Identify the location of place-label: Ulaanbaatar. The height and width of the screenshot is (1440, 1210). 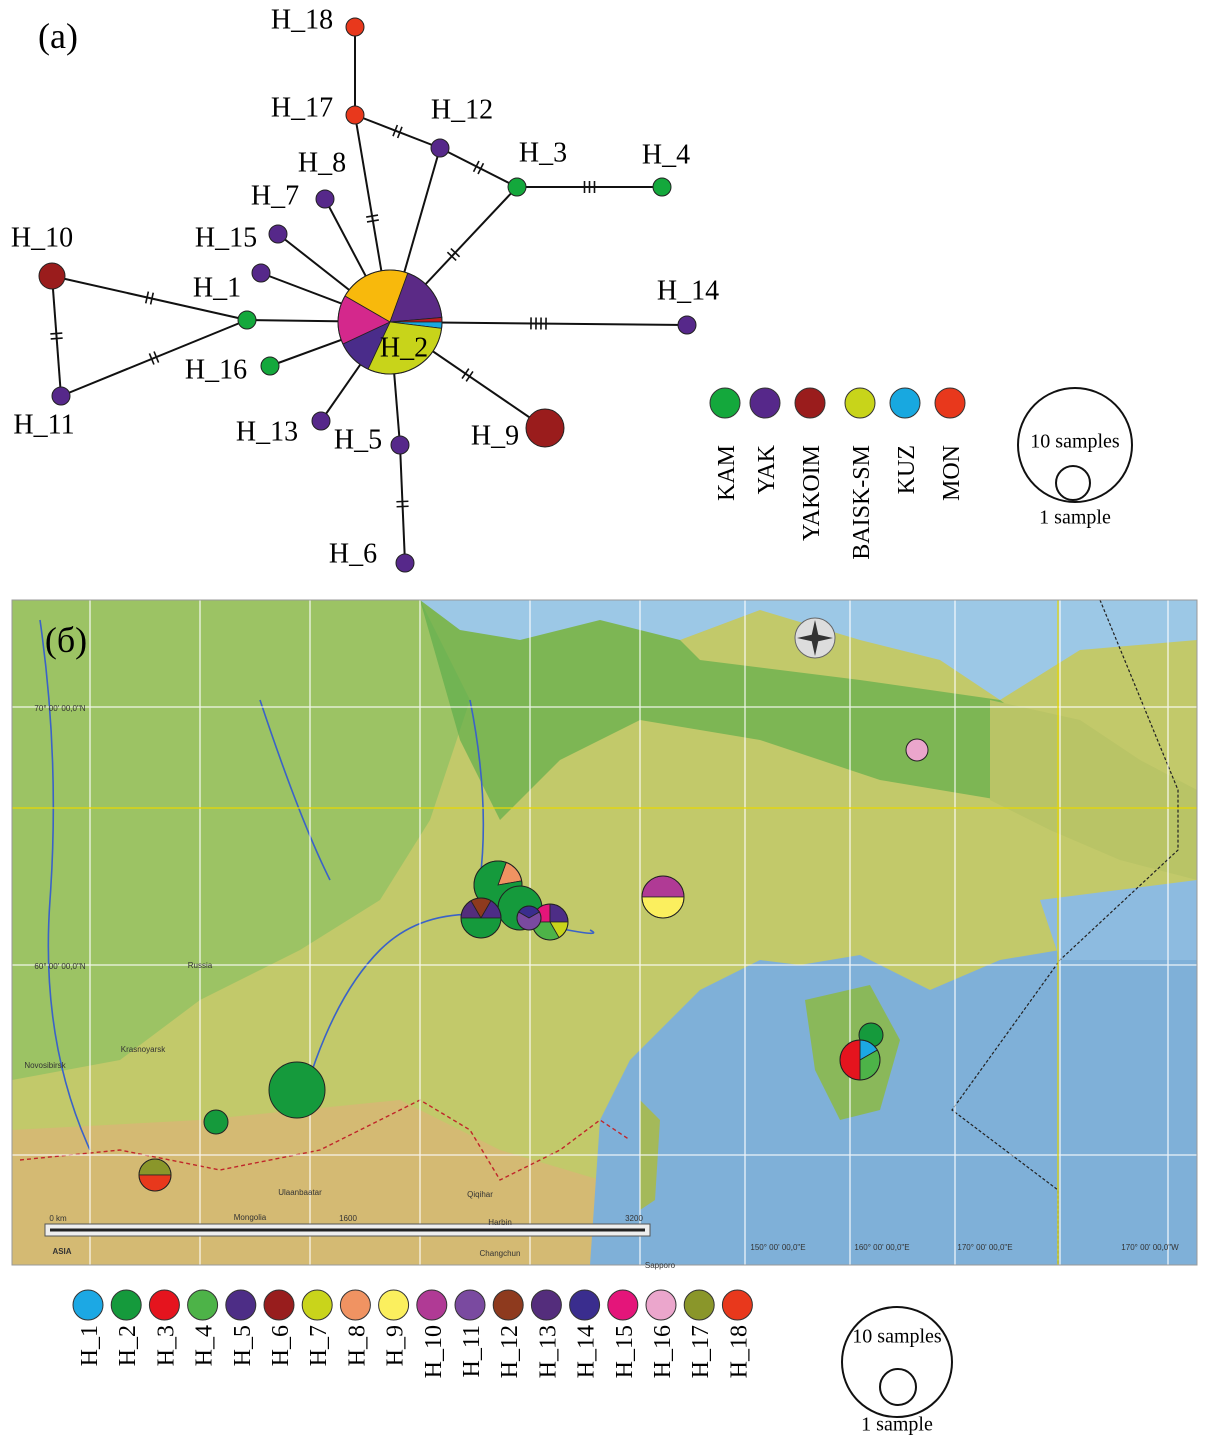
(300, 1192).